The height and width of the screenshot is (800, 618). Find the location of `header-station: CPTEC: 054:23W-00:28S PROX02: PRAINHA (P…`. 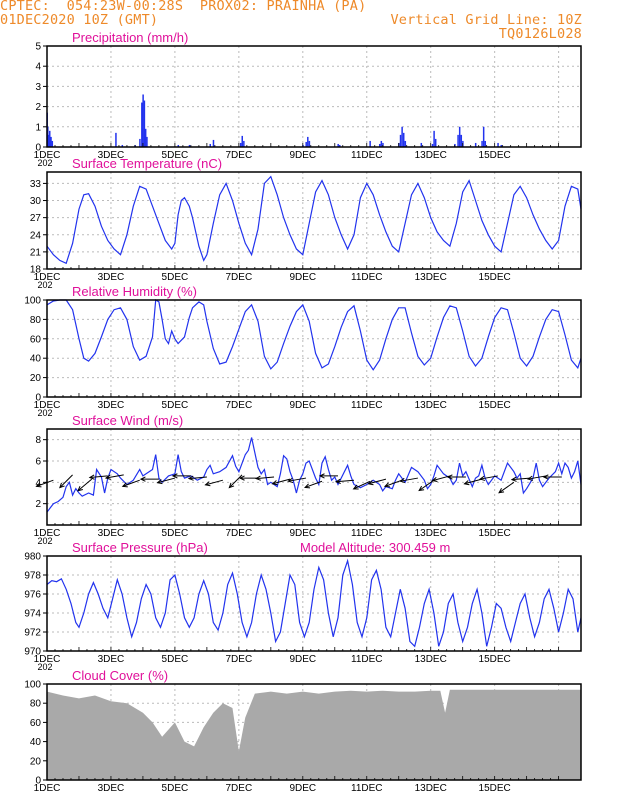

header-station: CPTEC: 054:23W-00:28S PROX02: PRAINHA (P… is located at coordinates (183, 7).